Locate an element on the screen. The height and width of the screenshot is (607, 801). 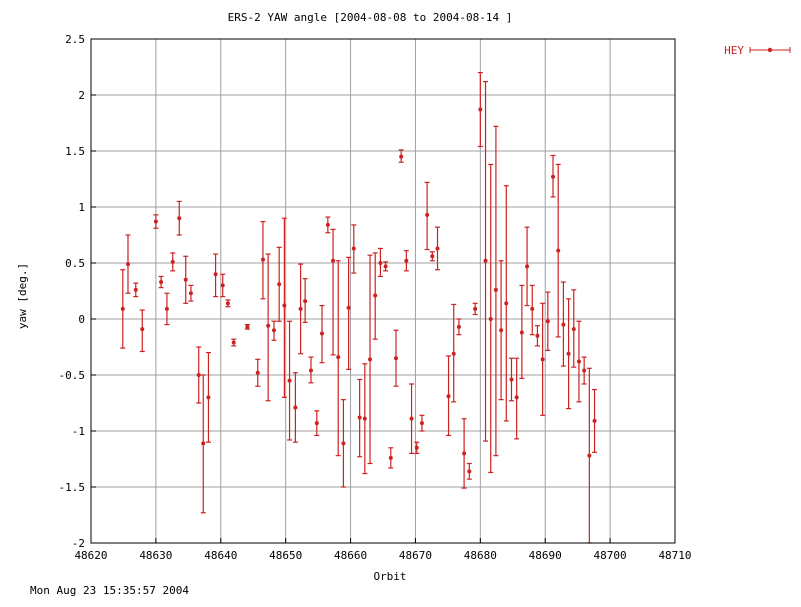
y-tick-label: -1 is located at coordinates (78, 431).